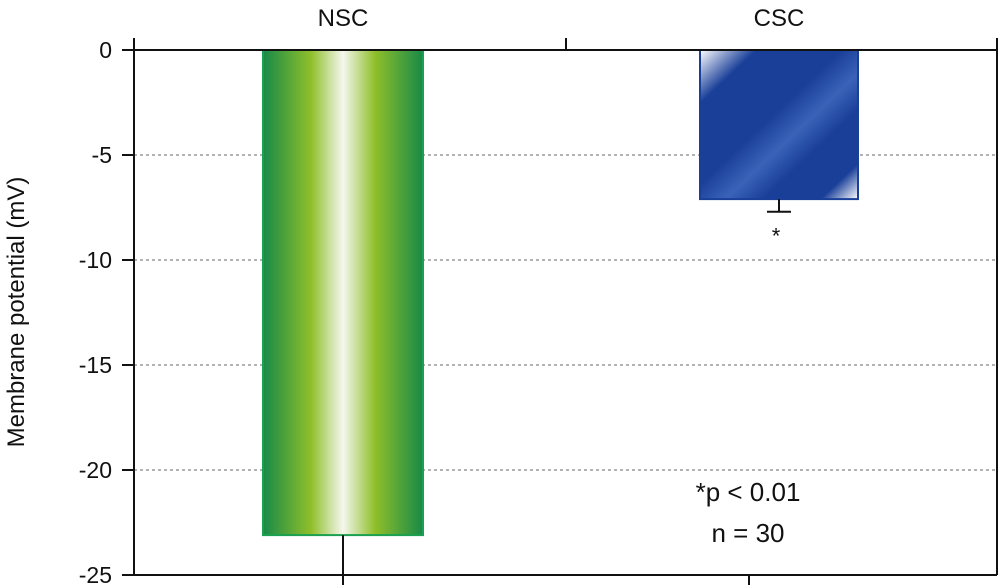 The width and height of the screenshot is (1000, 585). Describe the element at coordinates (95, 470) in the screenshot. I see `y-tick-label: -20` at that location.